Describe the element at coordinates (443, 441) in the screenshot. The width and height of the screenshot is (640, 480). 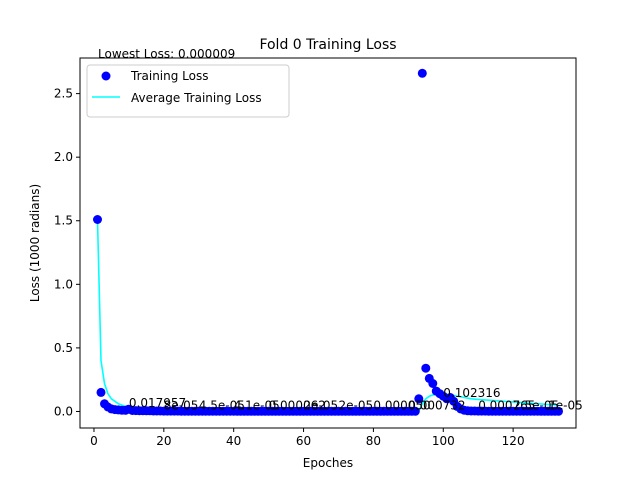
I see `x-tick-label: 100` at that location.